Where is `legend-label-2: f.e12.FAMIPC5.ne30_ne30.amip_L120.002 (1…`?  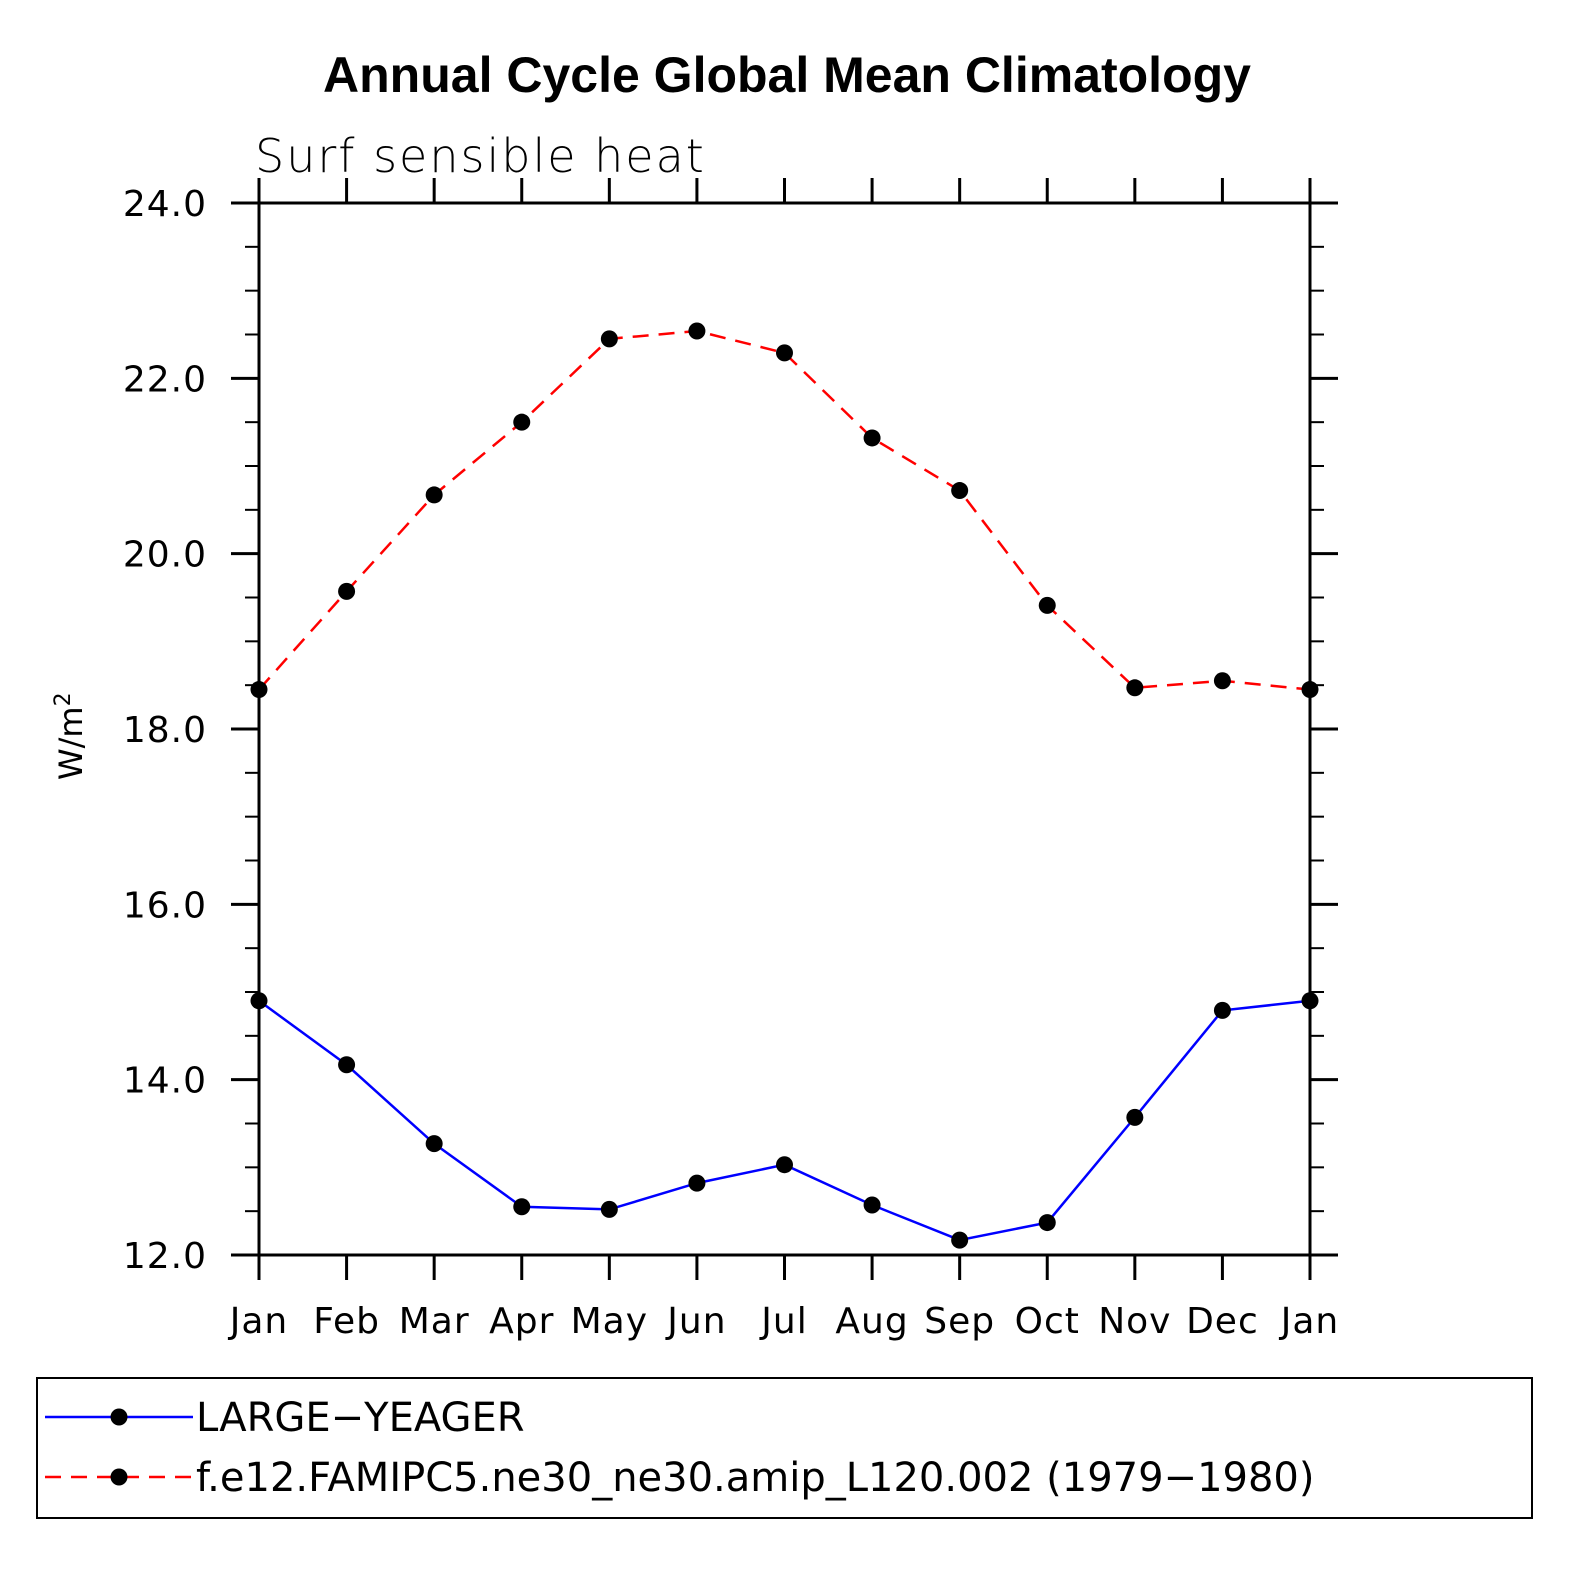
legend-label-2: f.e12.FAMIPC5.ne30_ne30.amip_L120.002 (1… is located at coordinates (755, 1478).